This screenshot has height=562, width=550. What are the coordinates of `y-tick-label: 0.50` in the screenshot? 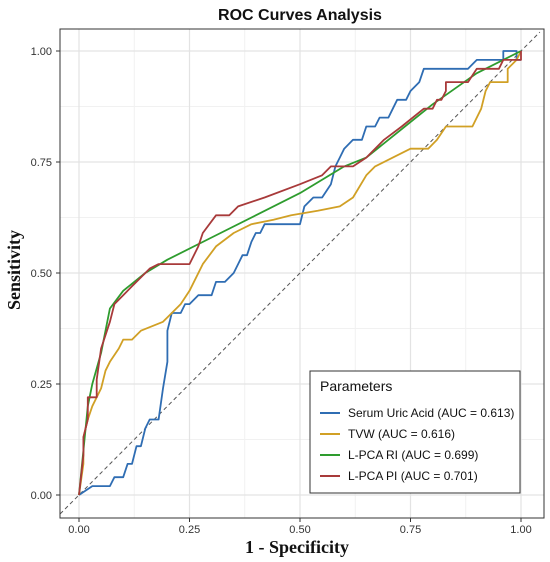 It's located at (41, 274).